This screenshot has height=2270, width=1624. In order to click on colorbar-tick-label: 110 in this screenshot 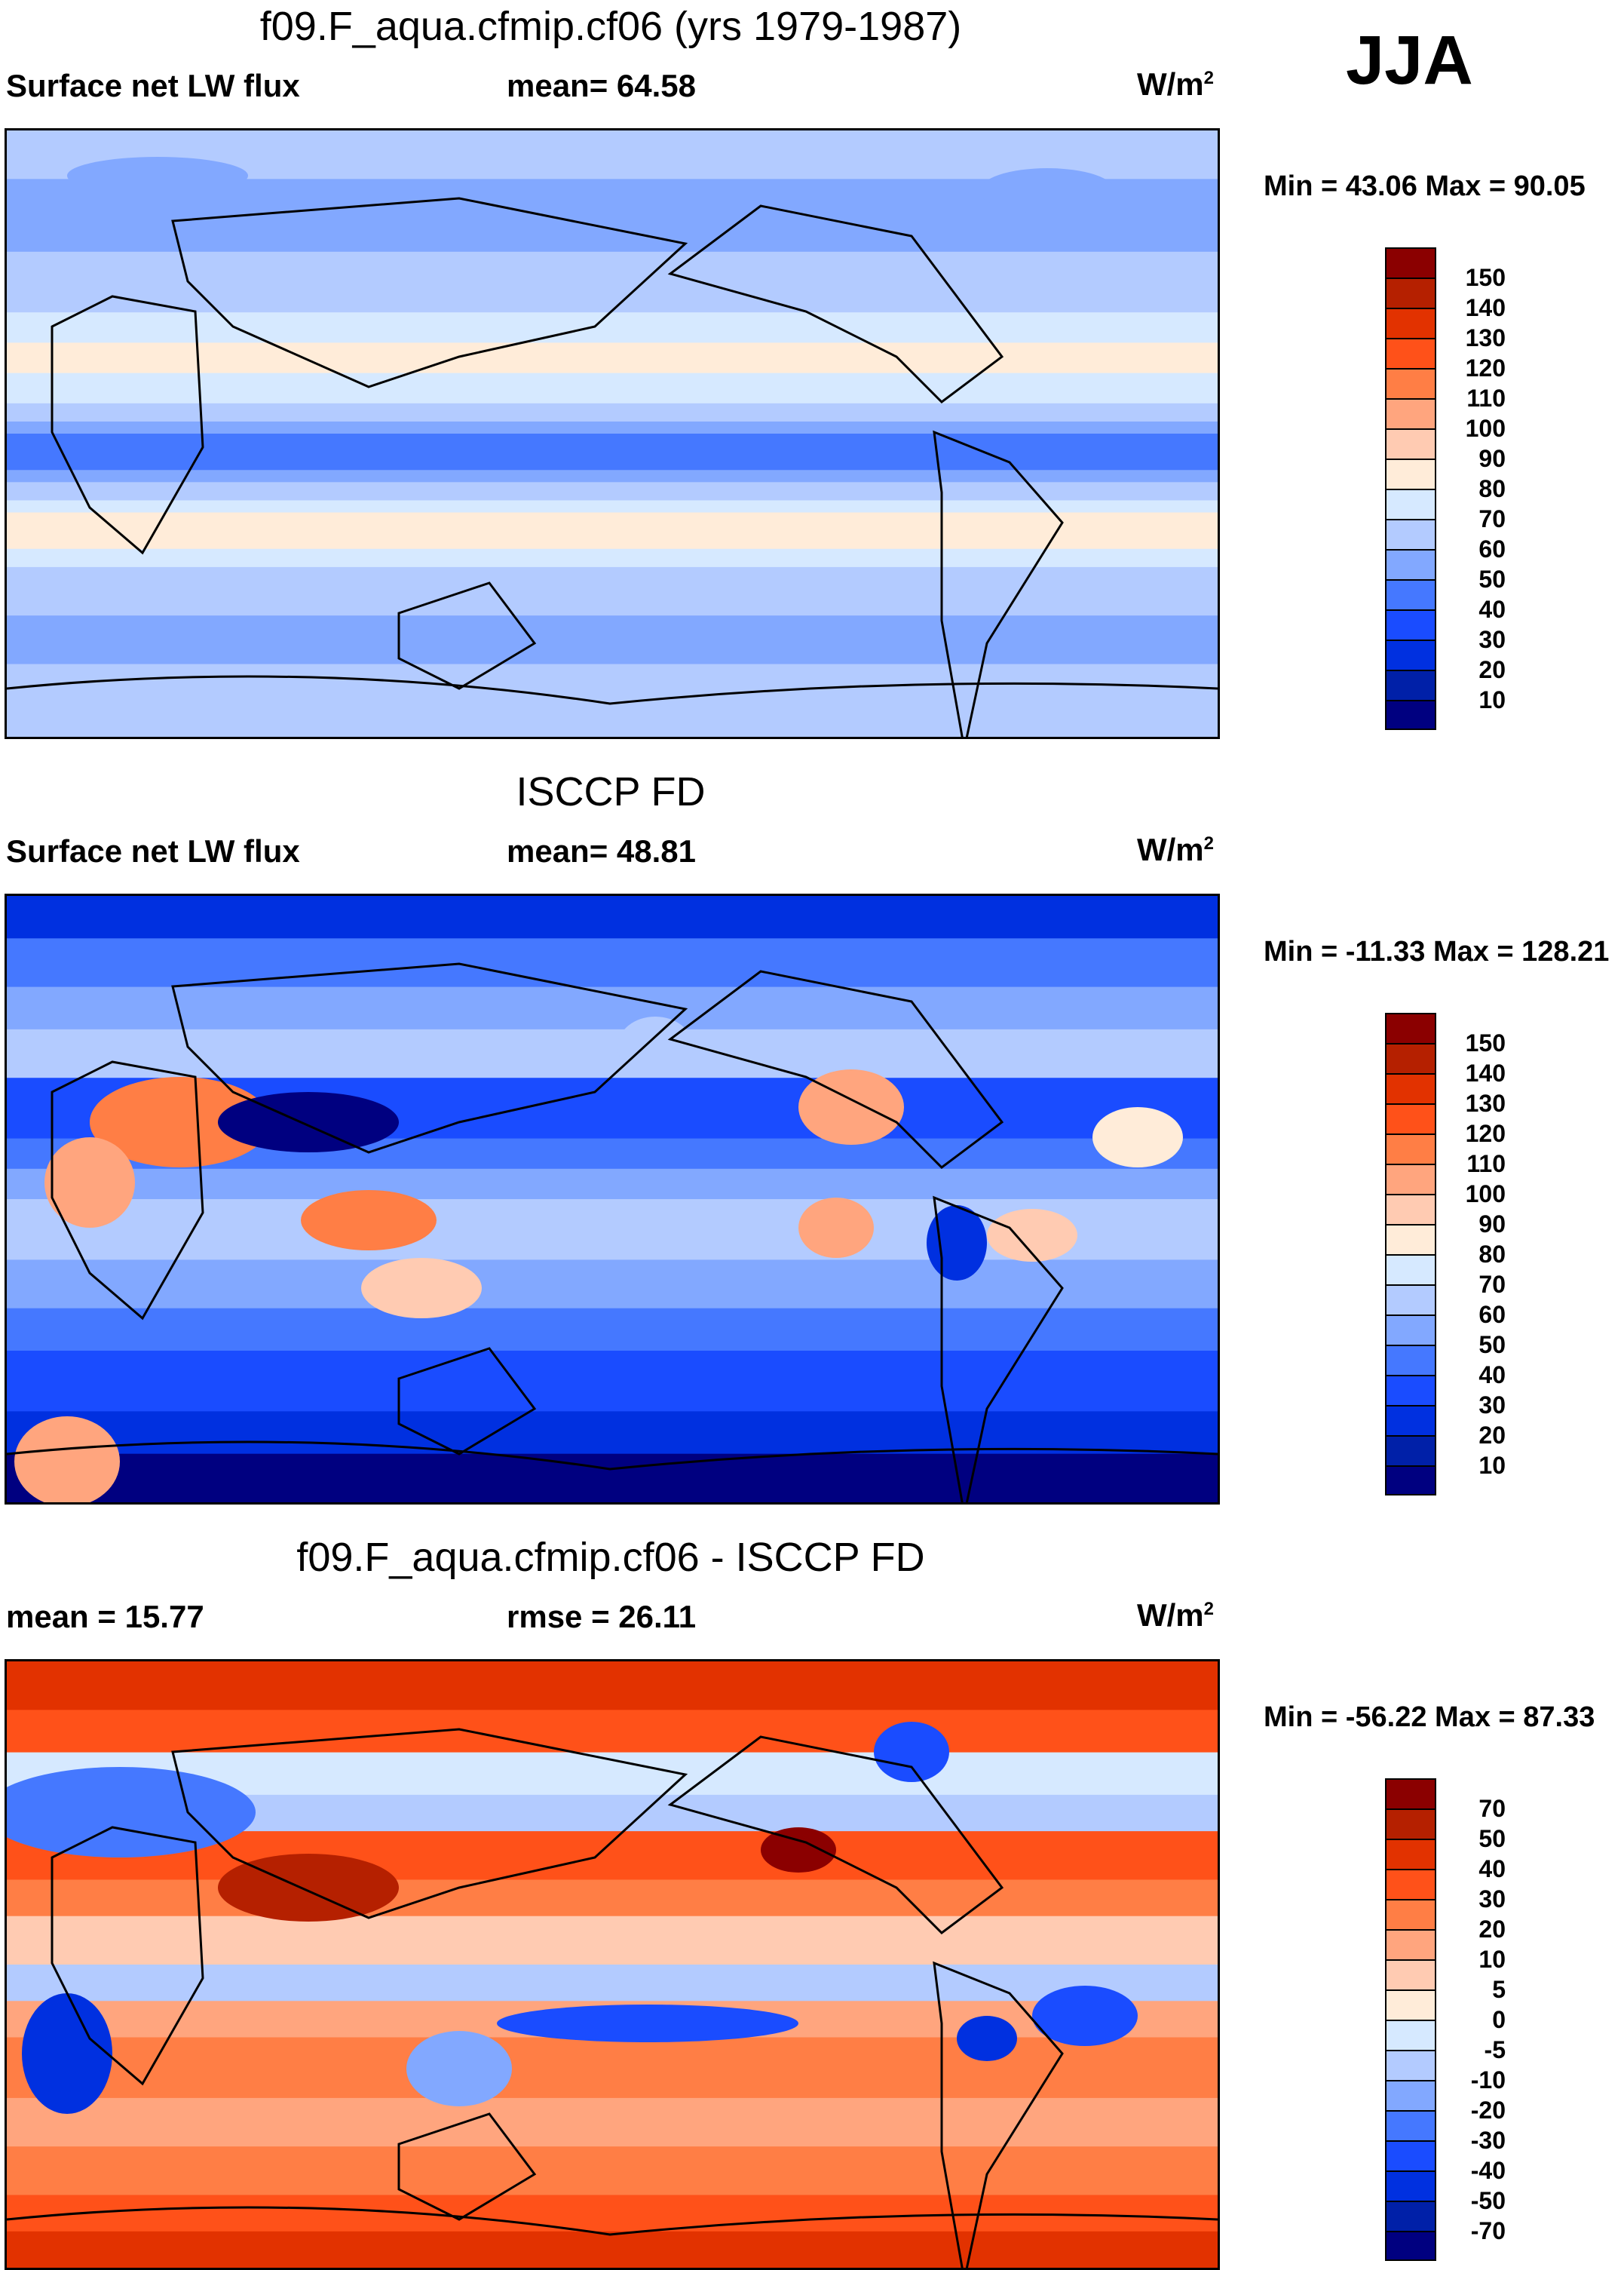, I will do `click(1486, 1163)`.